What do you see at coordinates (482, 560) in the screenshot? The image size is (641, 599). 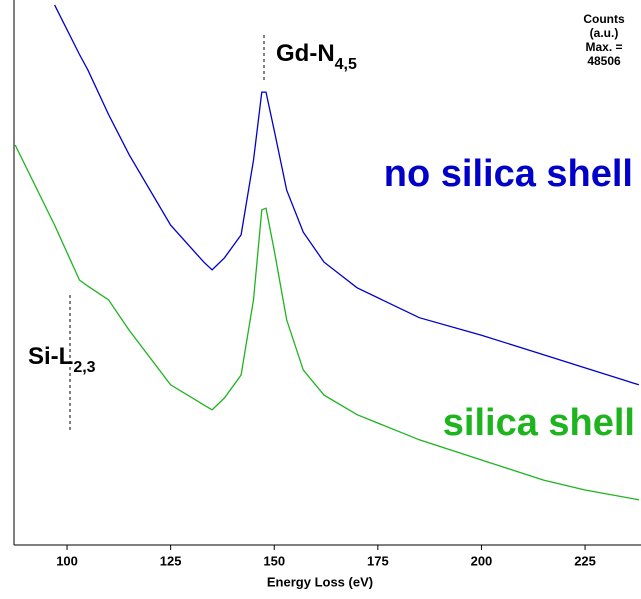 I see `x-tick-label: 200` at bounding box center [482, 560].